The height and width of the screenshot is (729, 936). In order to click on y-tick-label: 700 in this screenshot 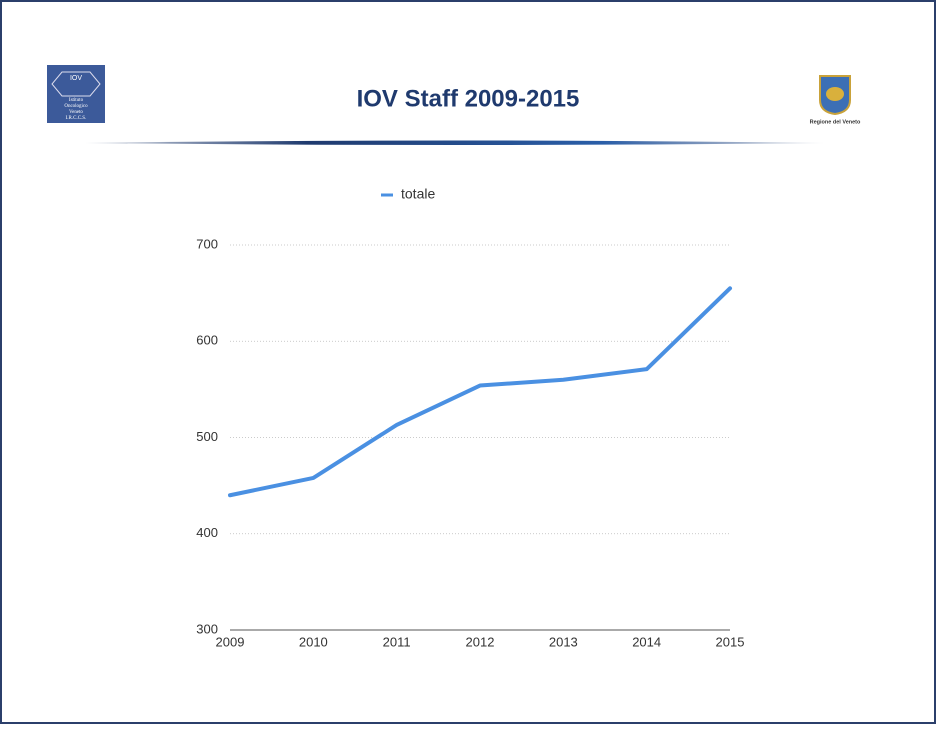, I will do `click(207, 243)`.